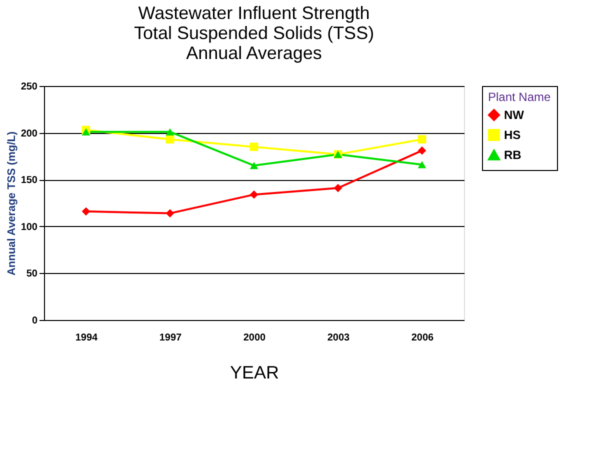 The width and height of the screenshot is (611, 453). I want to click on text: Annual Averages, so click(254, 53).